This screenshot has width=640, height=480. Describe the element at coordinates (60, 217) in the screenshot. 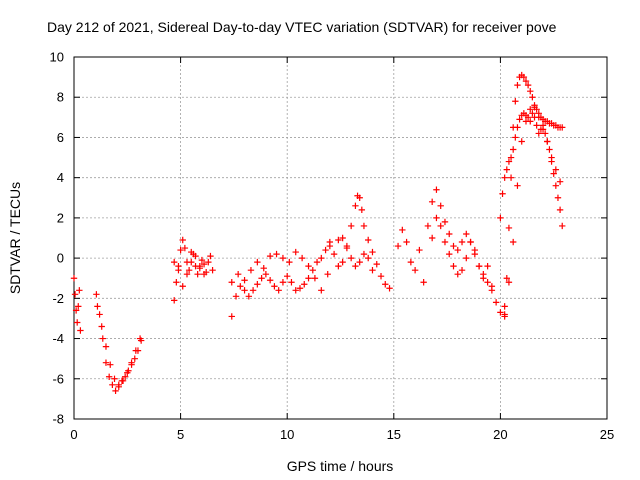

I see `y-tick-label: 2` at that location.